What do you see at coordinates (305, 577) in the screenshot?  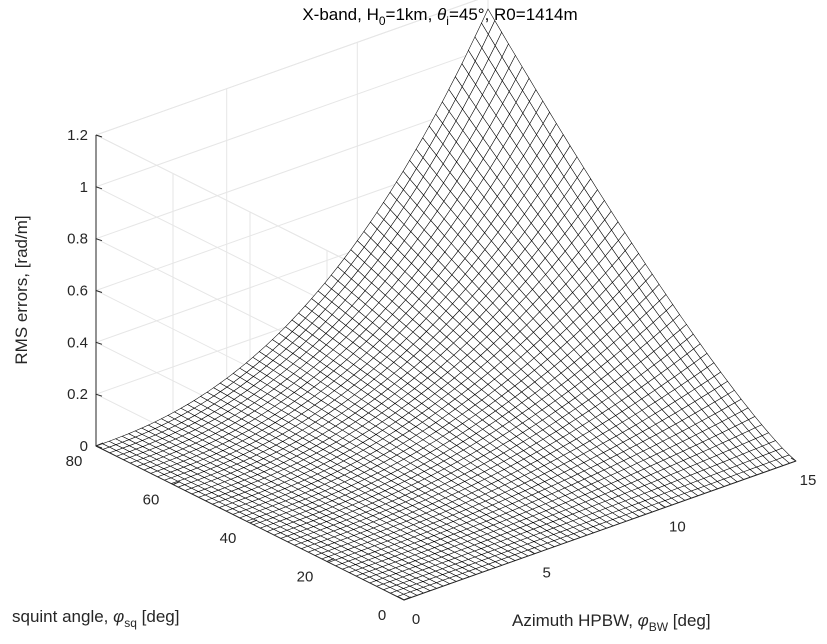 I see `y-tick-label: 20` at bounding box center [305, 577].